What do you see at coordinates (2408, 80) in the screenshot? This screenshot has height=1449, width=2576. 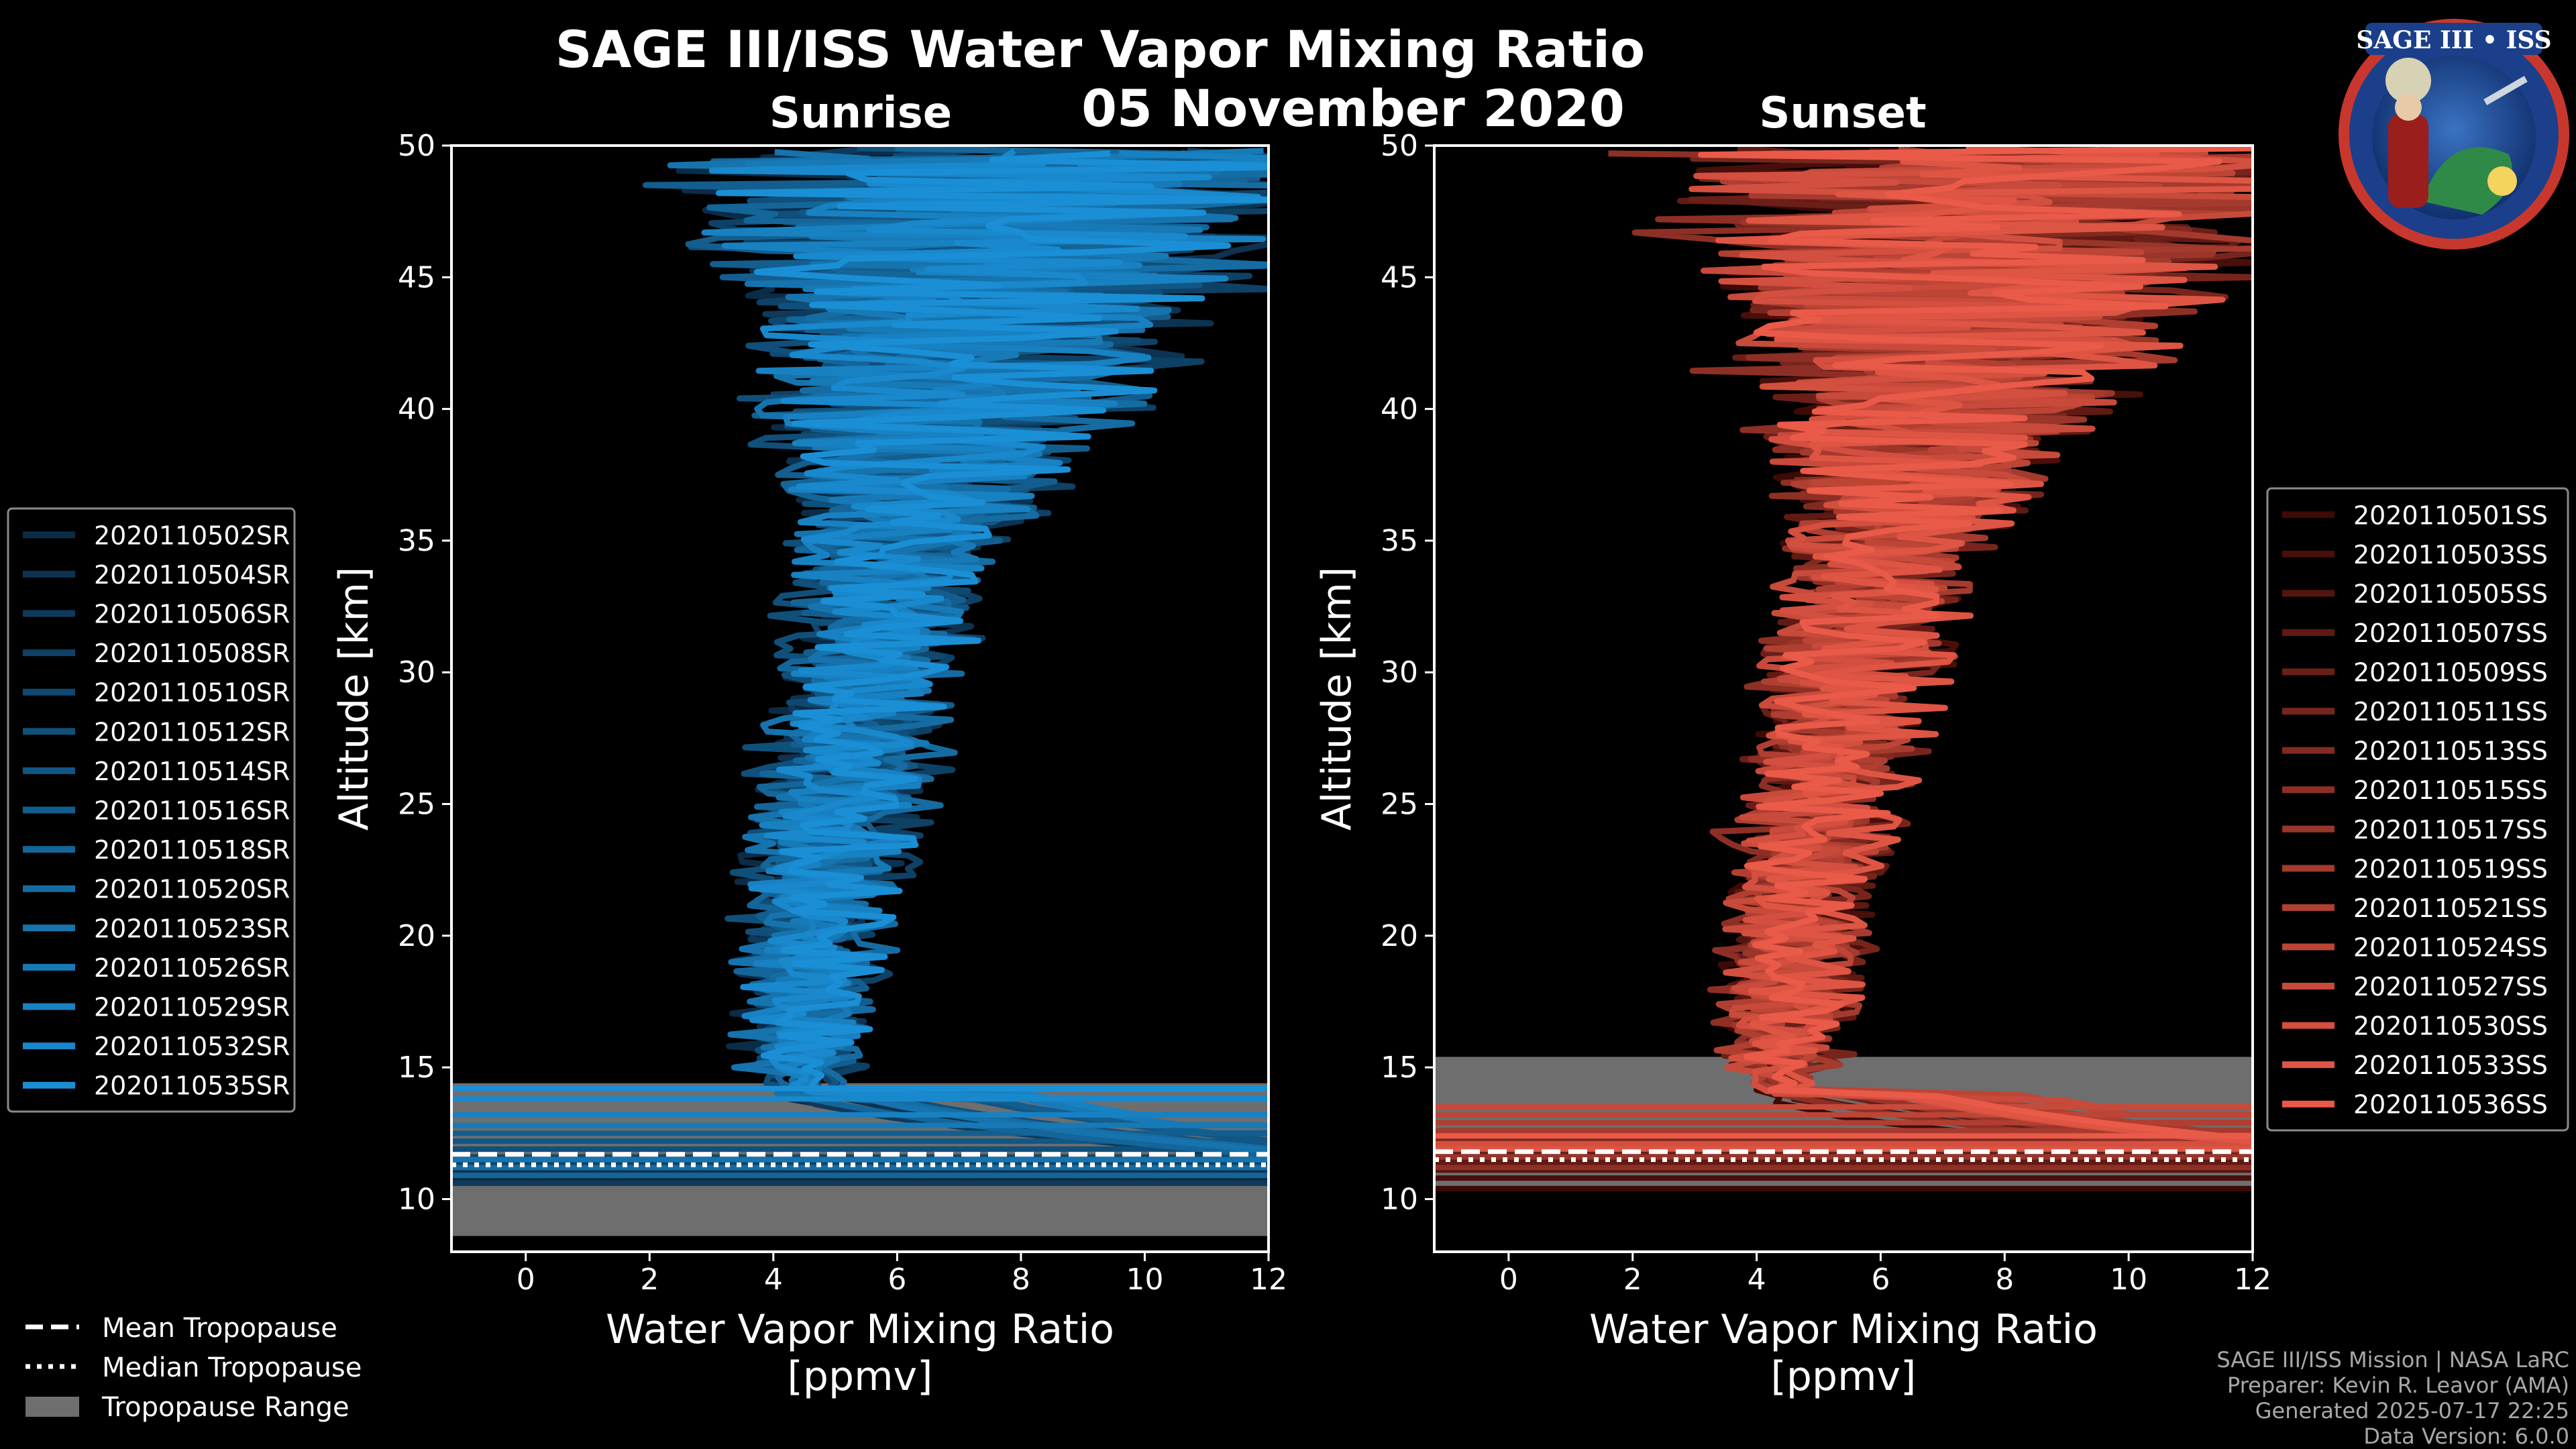 I see `moon-icon` at bounding box center [2408, 80].